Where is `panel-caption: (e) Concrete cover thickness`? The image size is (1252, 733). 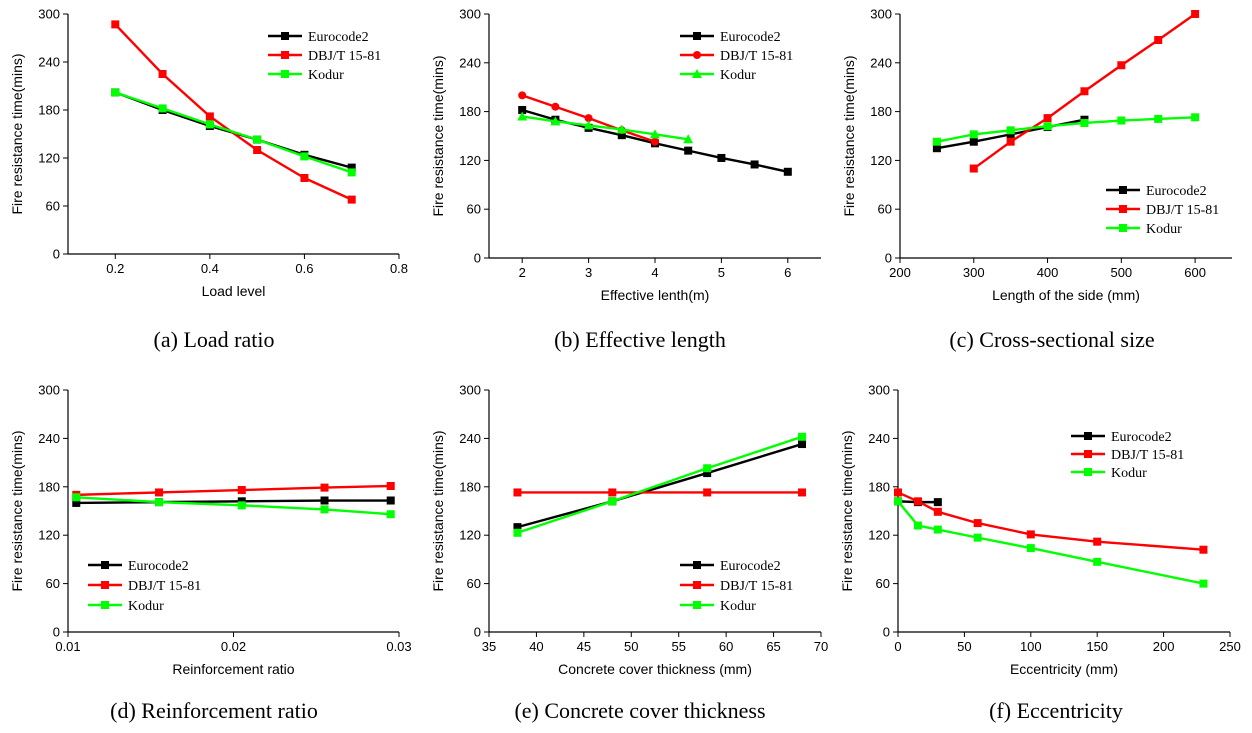 panel-caption: (e) Concrete cover thickness is located at coordinates (639, 710).